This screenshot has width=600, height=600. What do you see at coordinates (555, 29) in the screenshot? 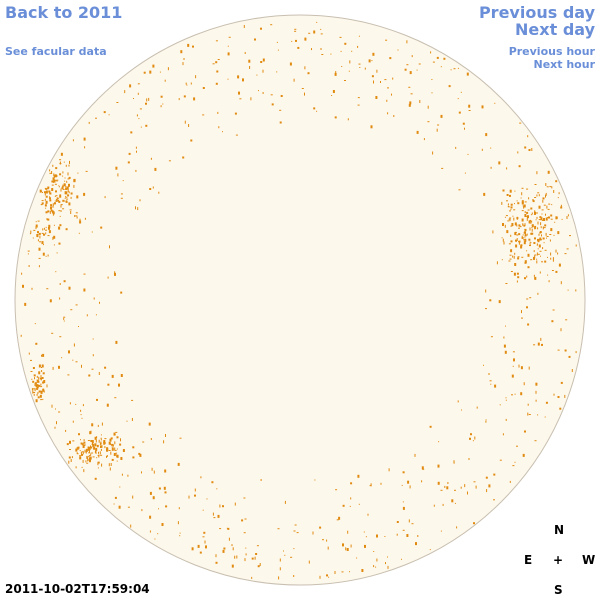
I see `next-day-link: Next day` at bounding box center [555, 29].